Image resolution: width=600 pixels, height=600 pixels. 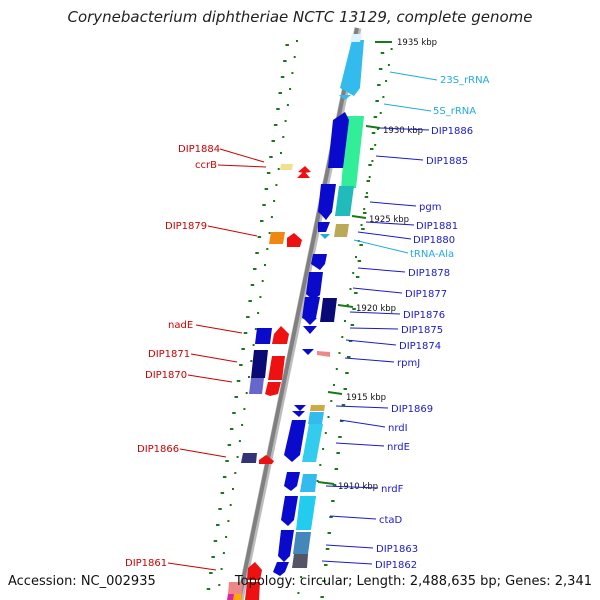 What do you see at coordinates (392, 489) in the screenshot?
I see `gene-label-nrdf: nrdF` at bounding box center [392, 489].